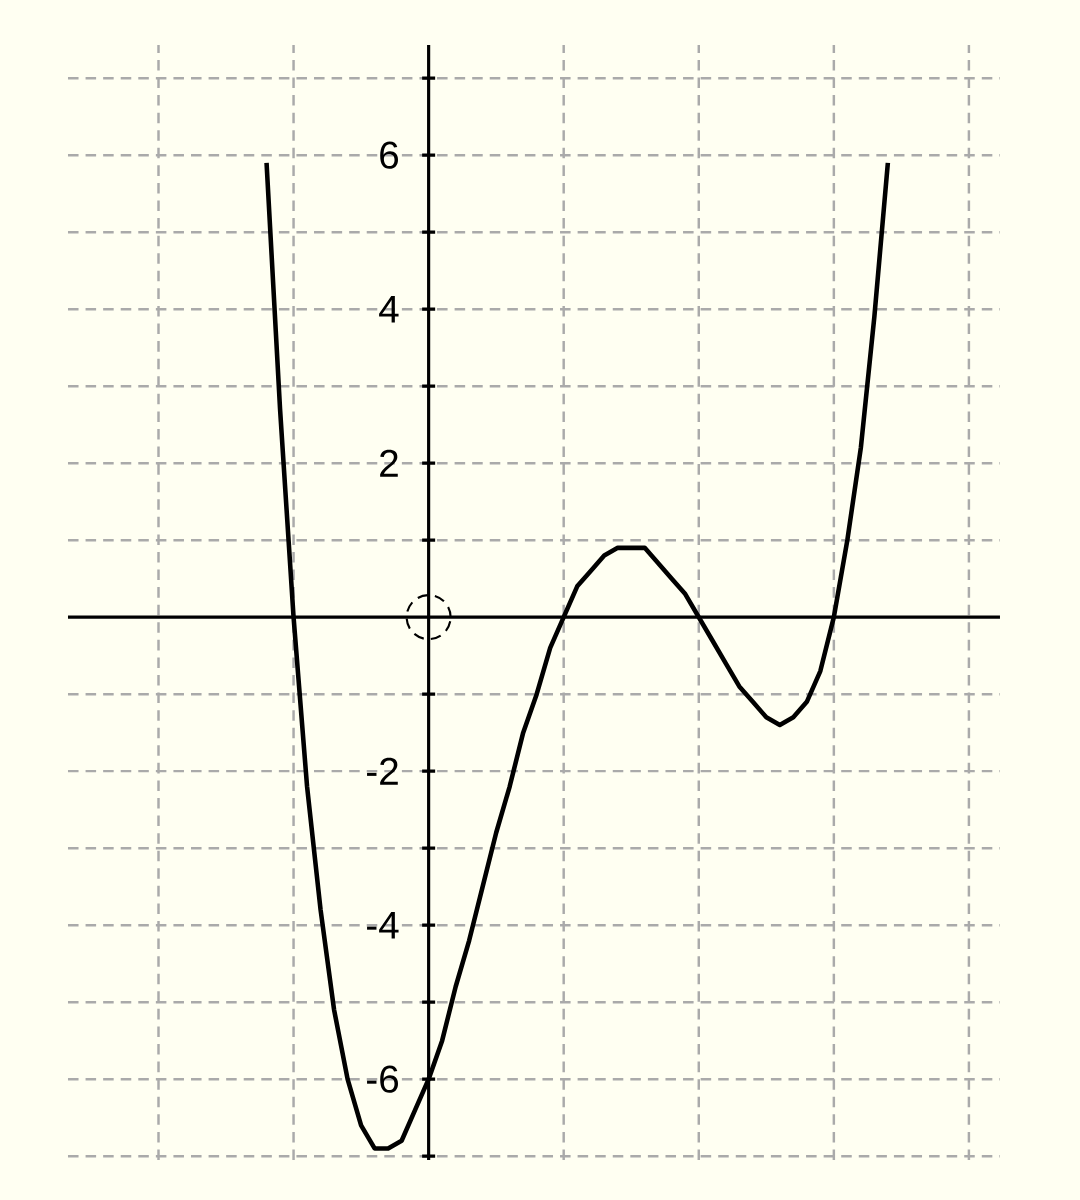 This screenshot has width=1080, height=1200. I want to click on y-tick-label: 6, so click(389, 155).